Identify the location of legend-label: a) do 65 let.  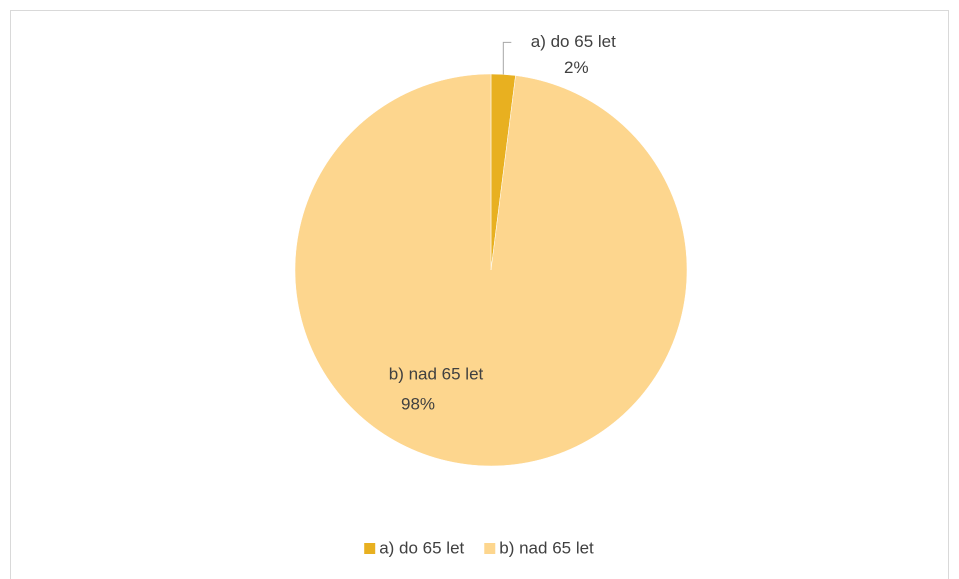
(421, 547).